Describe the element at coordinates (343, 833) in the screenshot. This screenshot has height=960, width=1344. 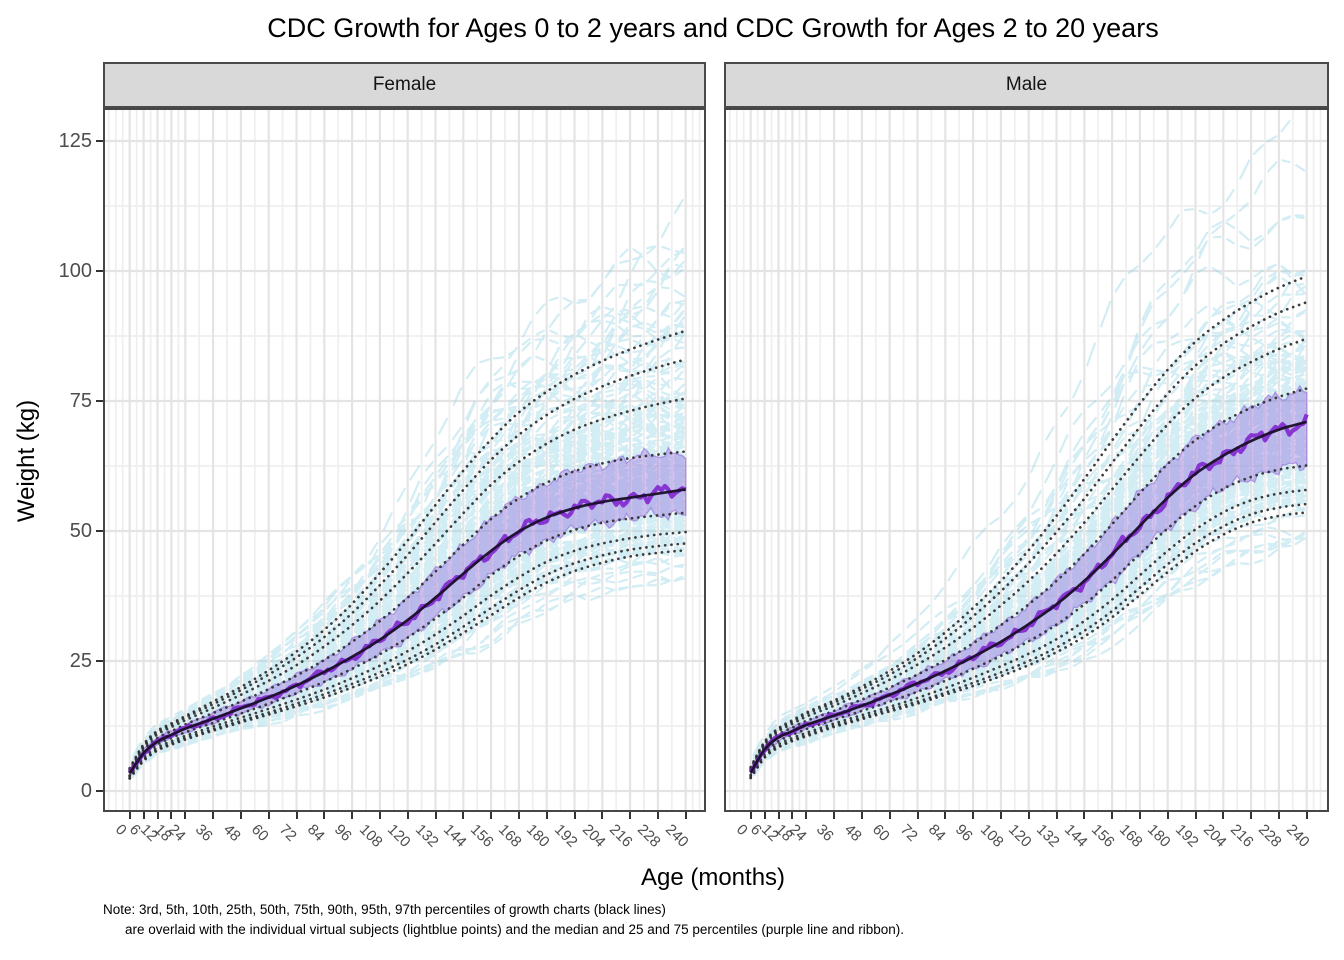
I see `x-tick-label: 96` at that location.